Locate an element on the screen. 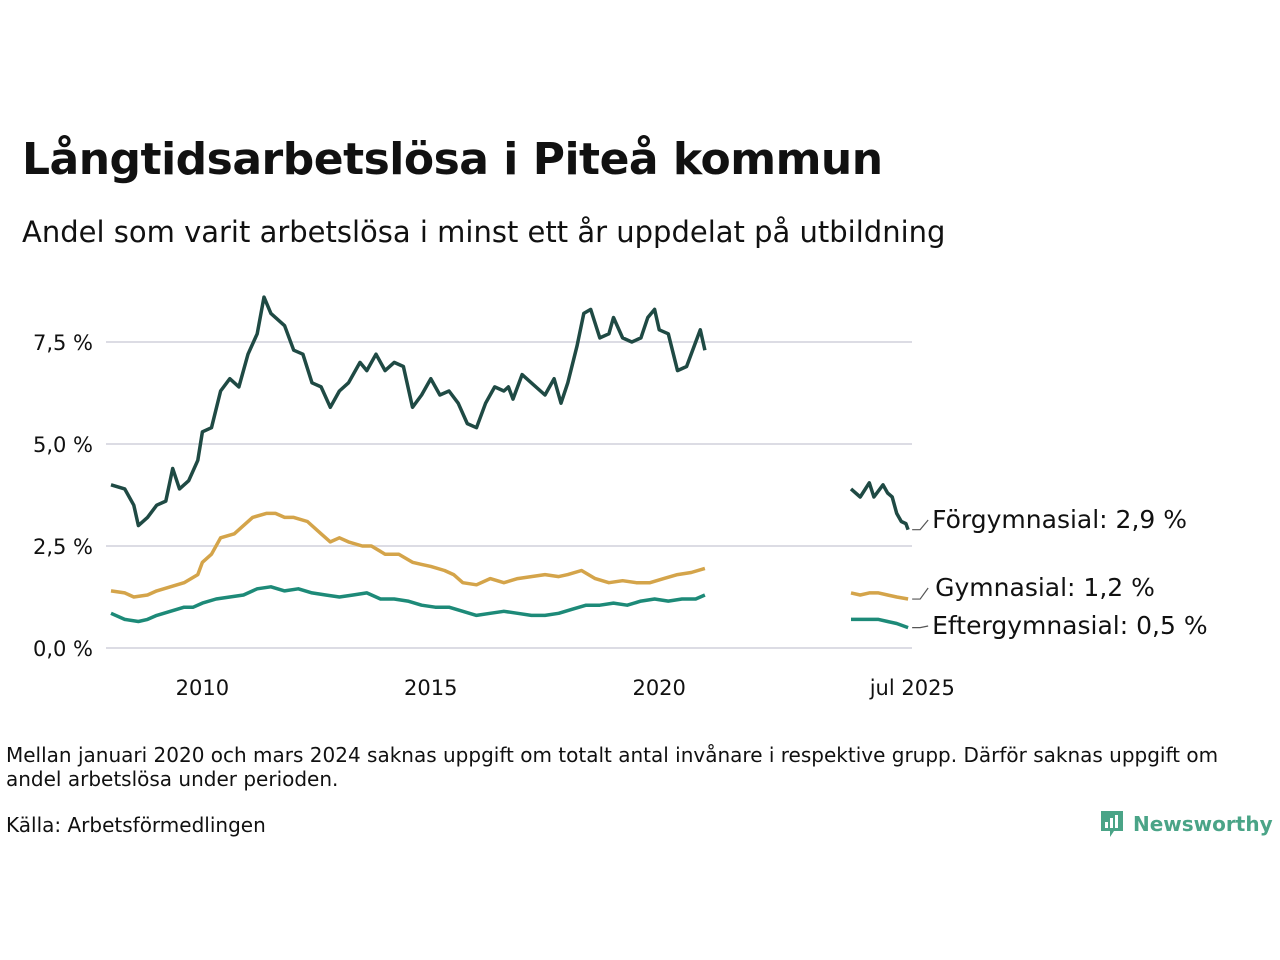 The height and width of the screenshot is (960, 1280). x-tick-label: 2020 is located at coordinates (658, 688).